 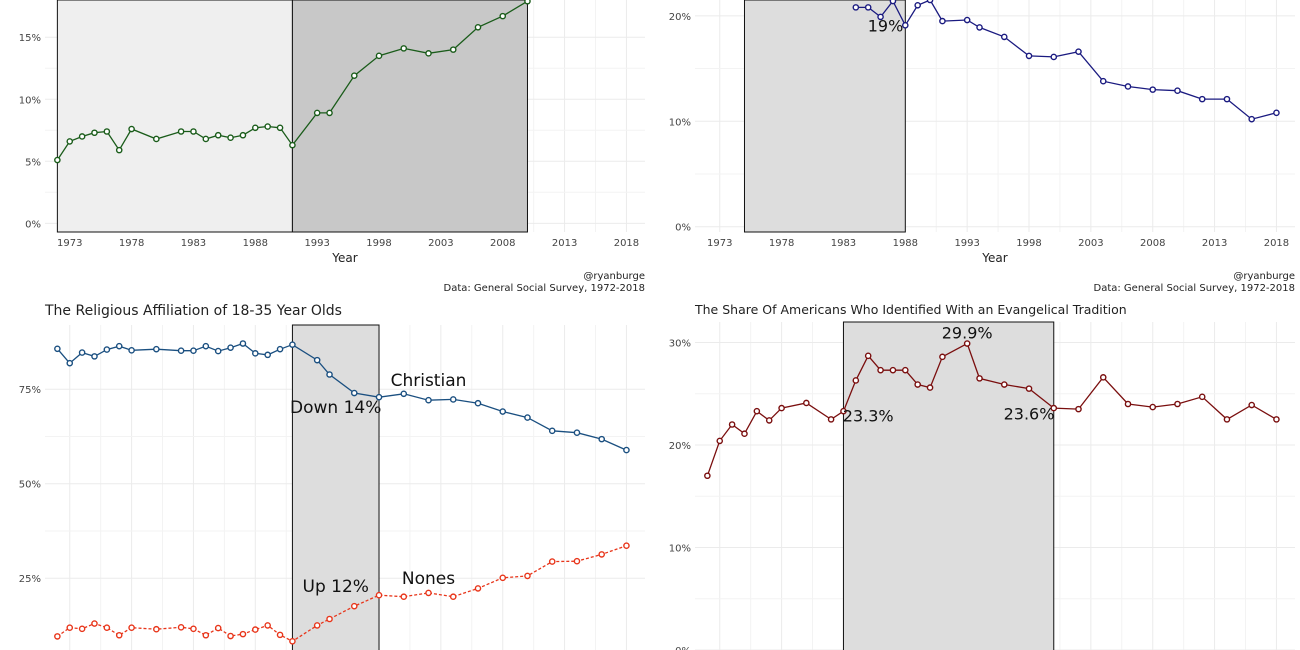 I want to click on annotation-label: Down 14%, so click(x=335, y=408).